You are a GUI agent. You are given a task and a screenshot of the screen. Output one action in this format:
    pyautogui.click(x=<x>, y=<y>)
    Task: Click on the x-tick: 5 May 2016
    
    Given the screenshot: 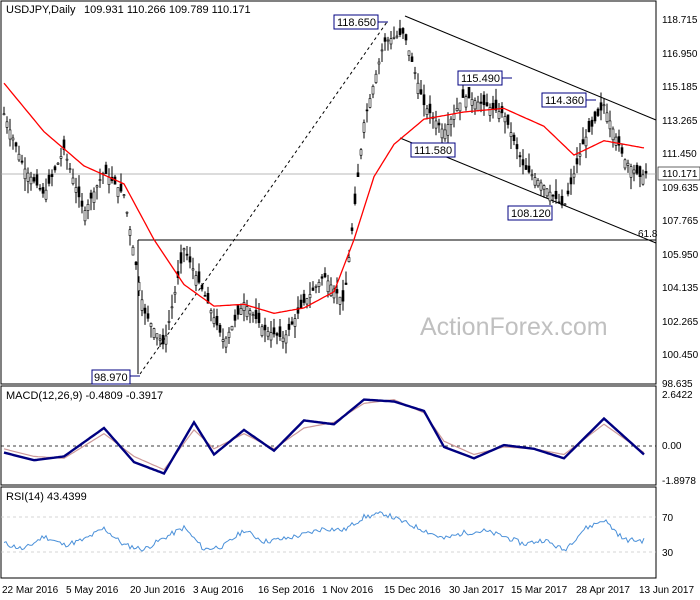 What is the action you would take?
    pyautogui.click(x=92, y=590)
    